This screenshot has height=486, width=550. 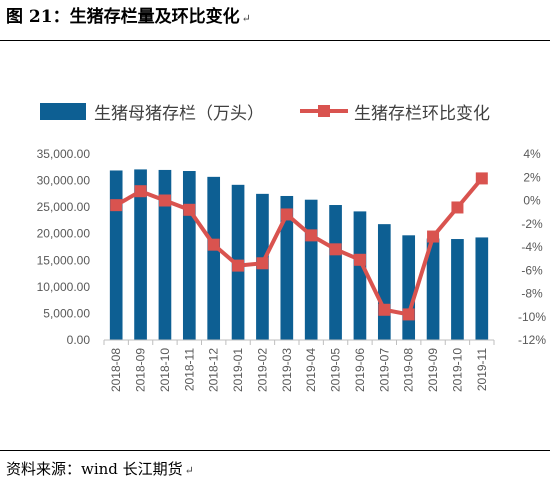 I want to click on top-divider, so click(x=275, y=40).